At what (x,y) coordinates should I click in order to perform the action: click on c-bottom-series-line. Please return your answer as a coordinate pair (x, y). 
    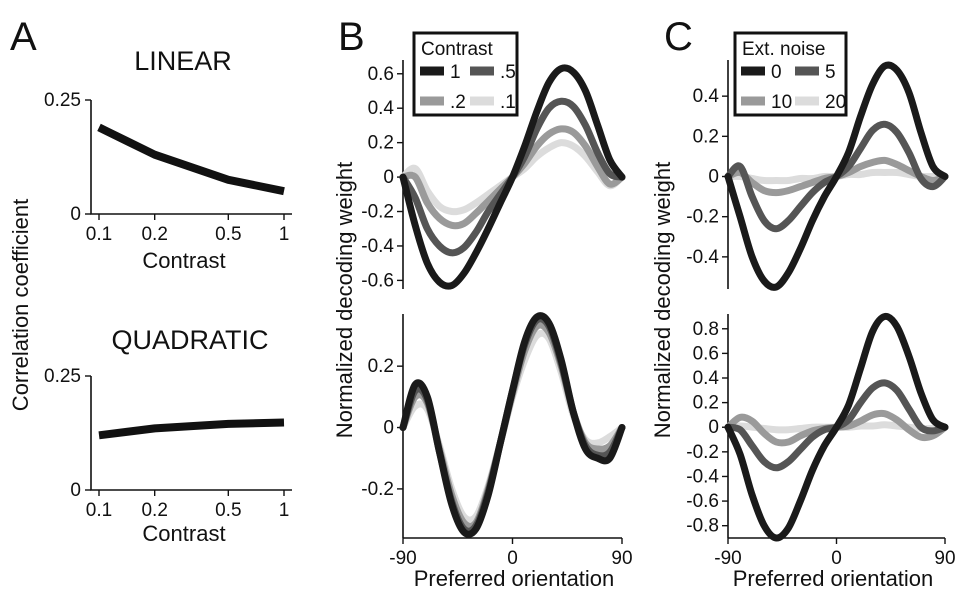
    Looking at the image, I should click on (836, 427).